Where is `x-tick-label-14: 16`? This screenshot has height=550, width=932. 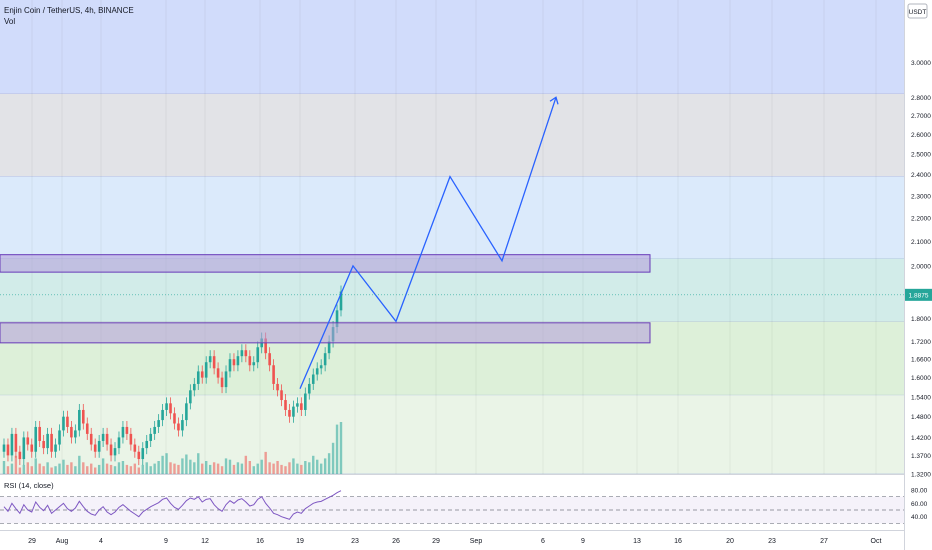 x-tick-label-14: 16 is located at coordinates (678, 541).